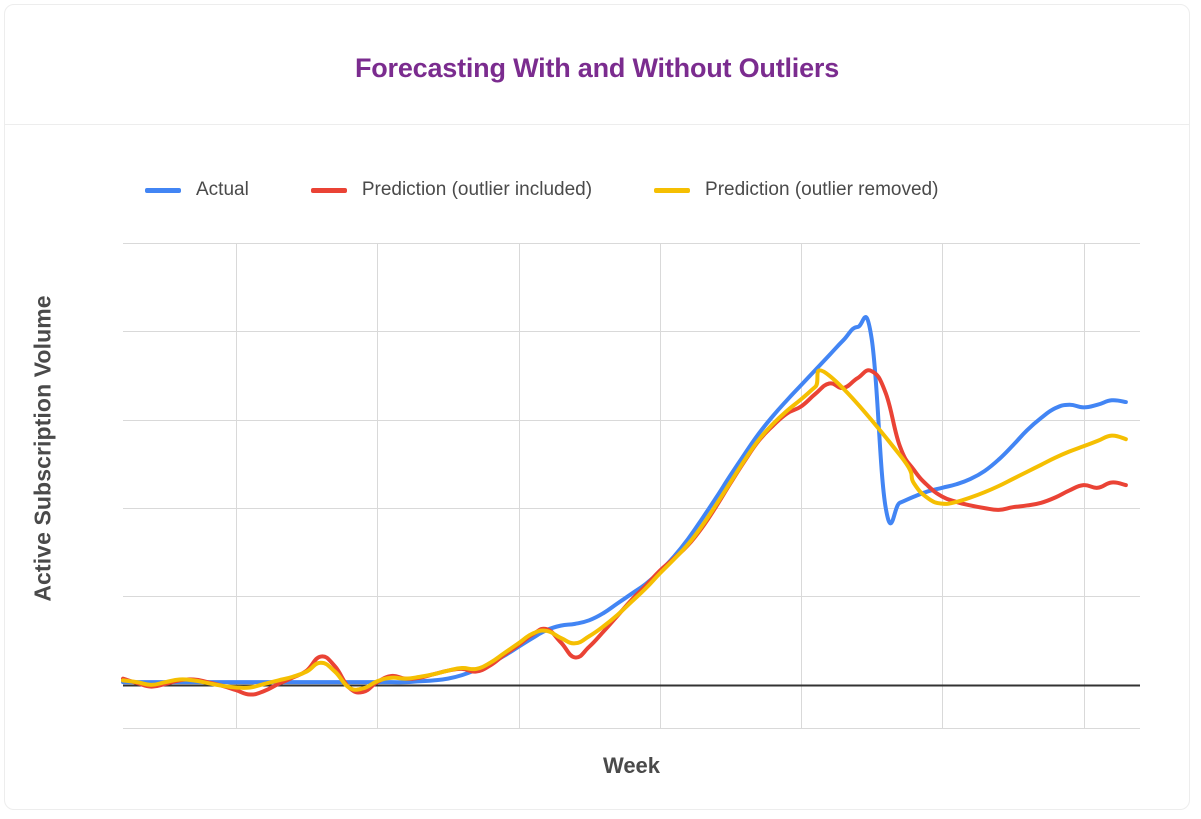  I want to click on legend-label-prediction-outlier-included: Prediction (outlier included), so click(477, 189).